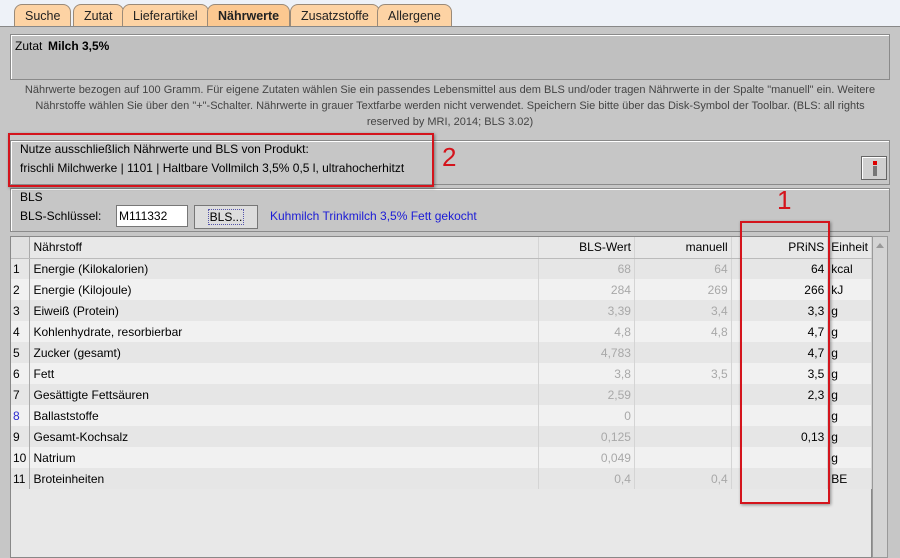 This screenshot has height=558, width=900. Describe the element at coordinates (586, 394) in the screenshot. I see `cell-bls-wert: 2,59` at that location.